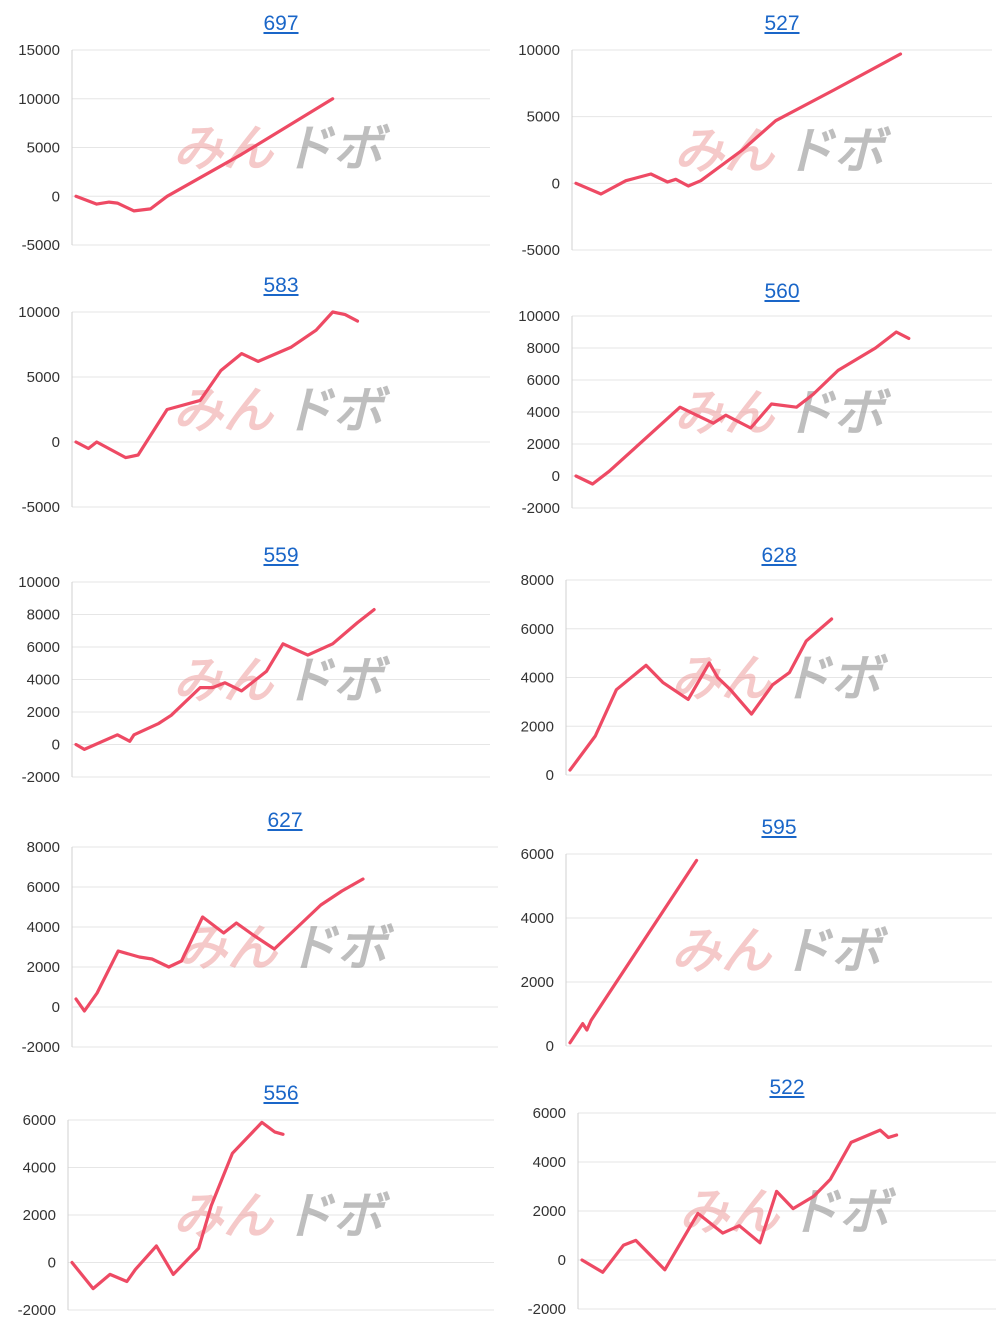 This screenshot has height=1340, width=1000. What do you see at coordinates (779, 827) in the screenshot?
I see `chart-title-link: 595` at bounding box center [779, 827].